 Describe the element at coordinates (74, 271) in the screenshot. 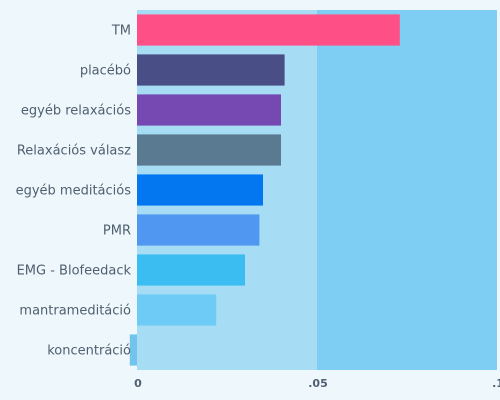

I see `category-label: EMG - Blofeedack` at that location.